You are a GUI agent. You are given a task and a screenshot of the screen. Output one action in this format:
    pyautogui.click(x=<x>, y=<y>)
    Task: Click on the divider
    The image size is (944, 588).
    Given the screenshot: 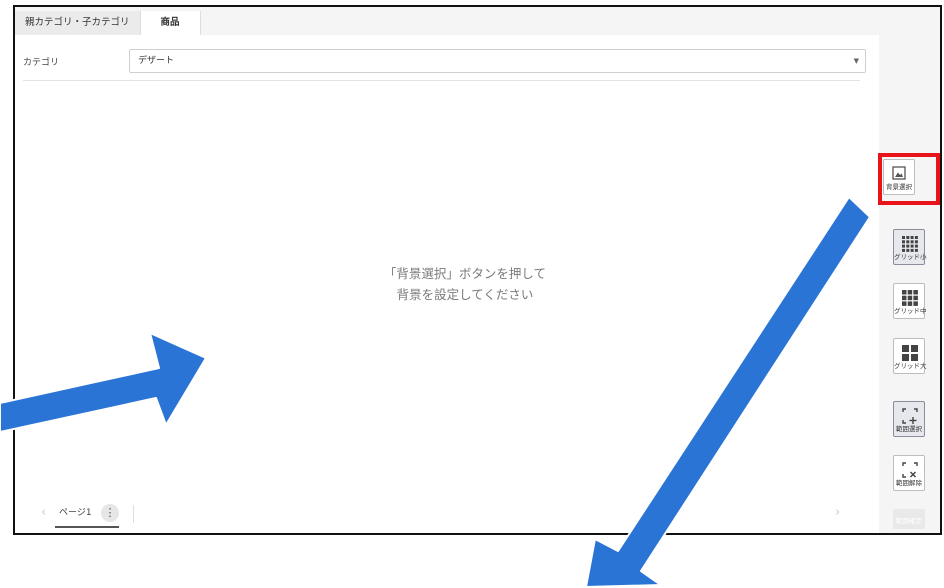 What is the action you would take?
    pyautogui.click(x=441, y=80)
    